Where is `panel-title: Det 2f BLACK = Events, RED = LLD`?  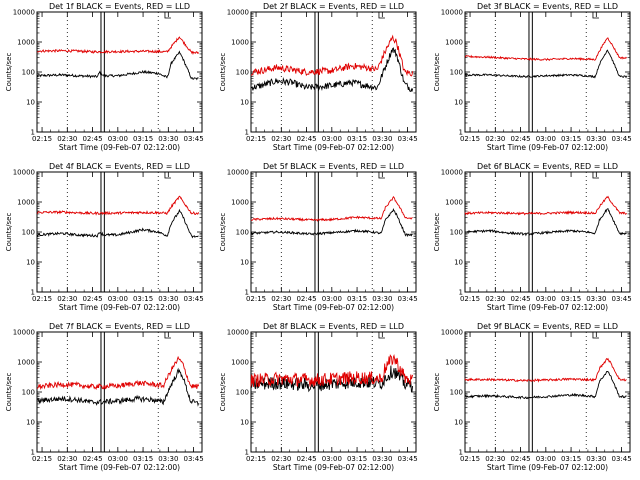 panel-title: Det 2f BLACK = Events, RED = LLD is located at coordinates (333, 6).